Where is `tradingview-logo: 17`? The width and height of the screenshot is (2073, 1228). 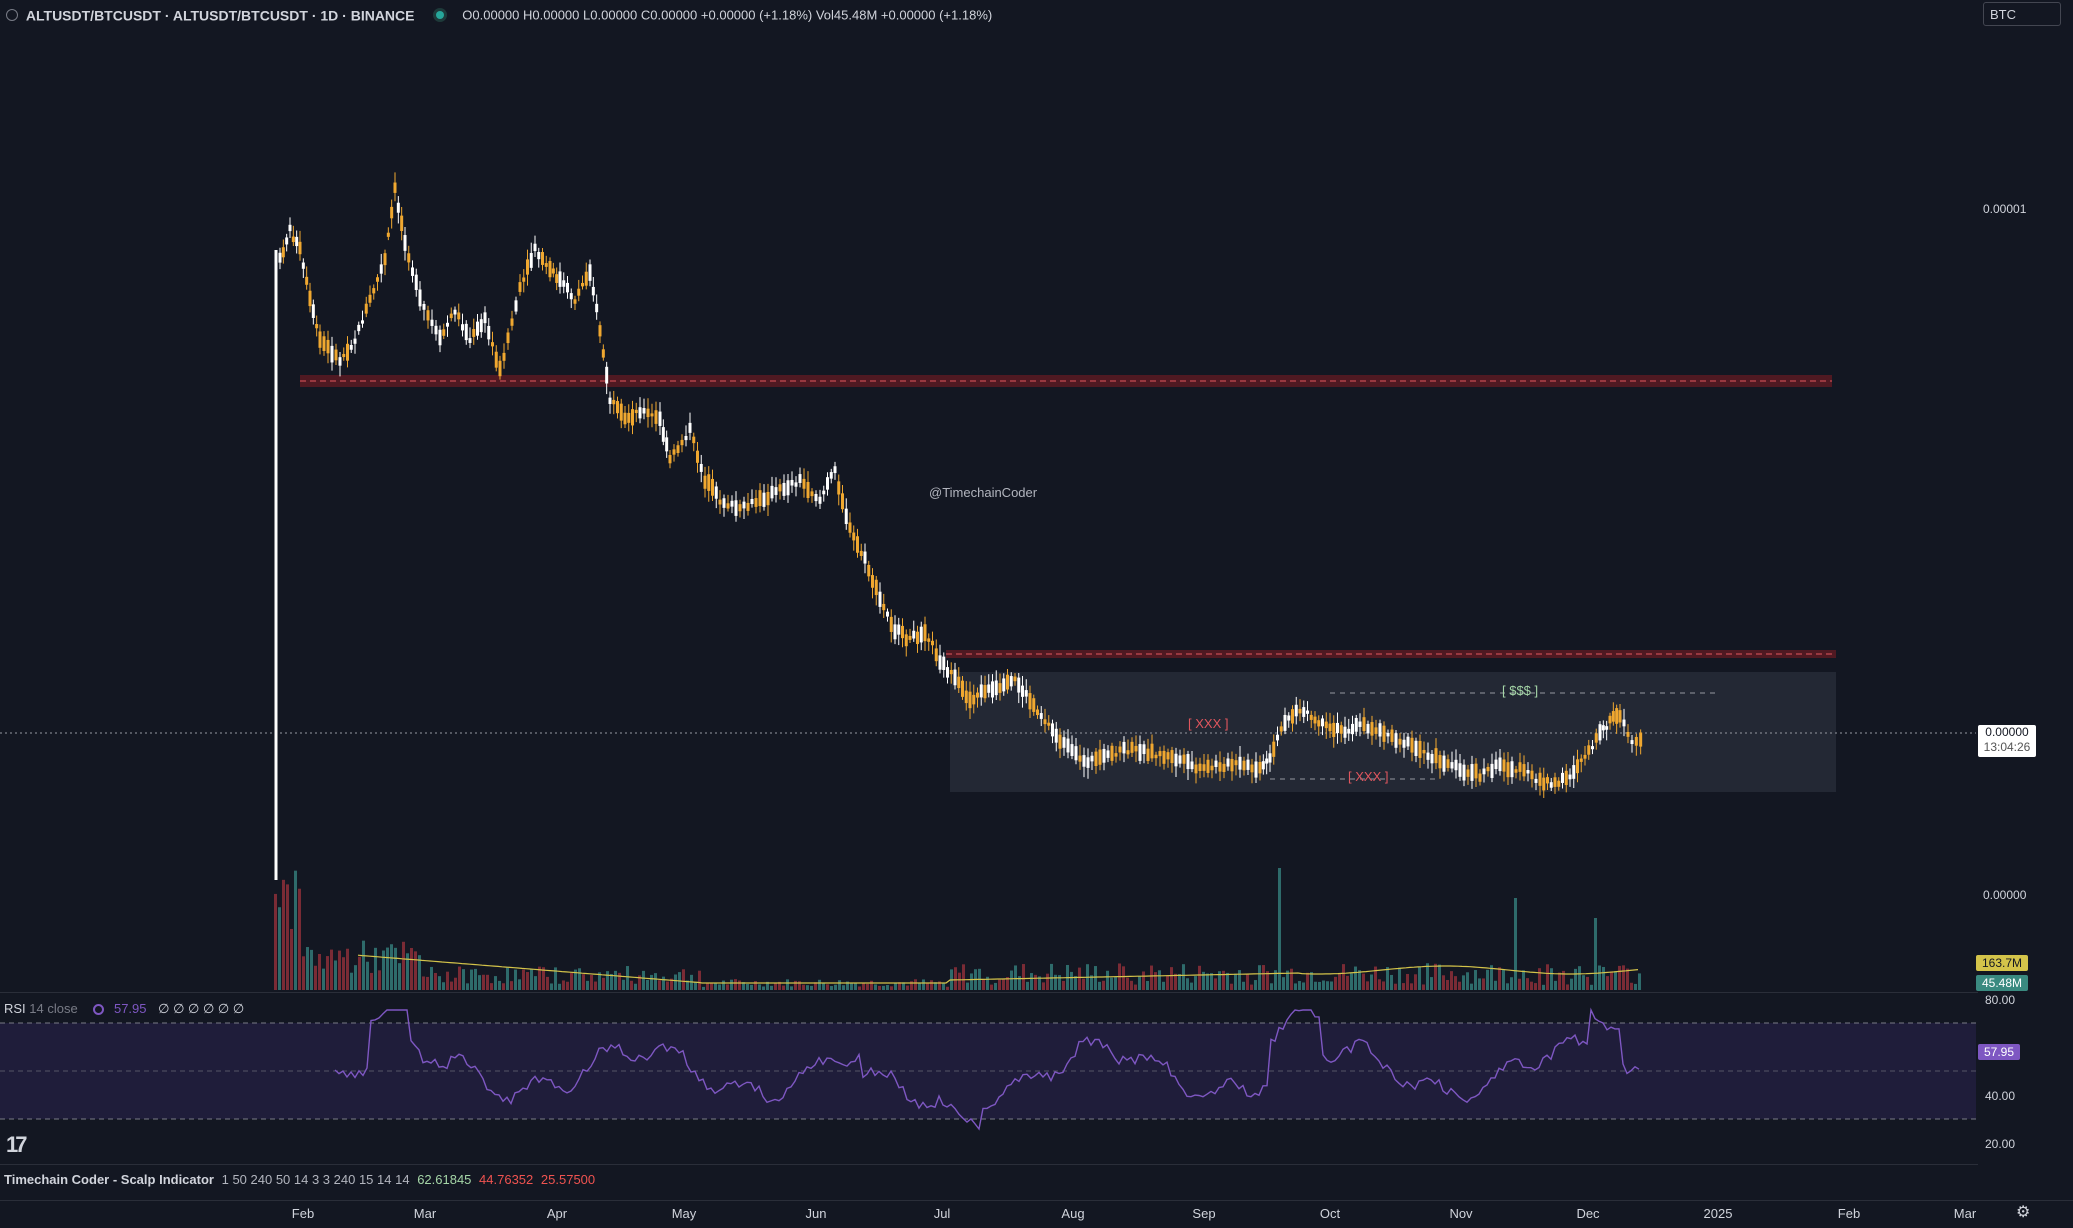 tradingview-logo: 17 is located at coordinates (17, 1144).